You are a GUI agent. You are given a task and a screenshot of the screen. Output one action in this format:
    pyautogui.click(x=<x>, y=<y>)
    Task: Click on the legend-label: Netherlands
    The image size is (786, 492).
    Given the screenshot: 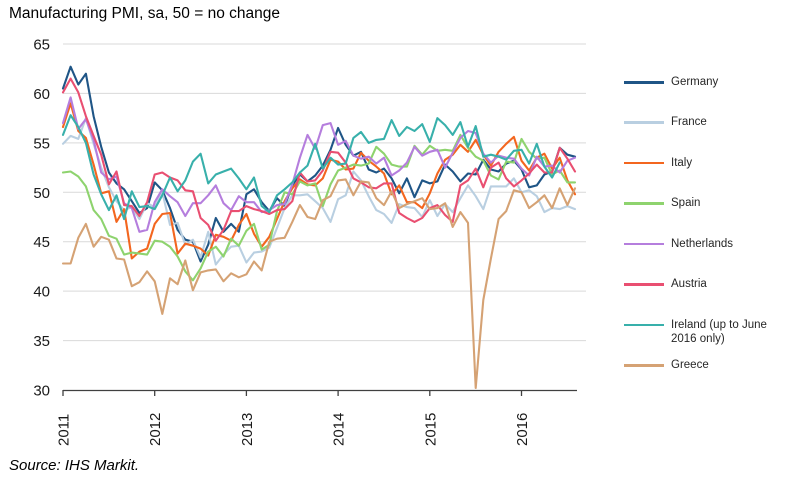 What is the action you would take?
    pyautogui.click(x=702, y=243)
    